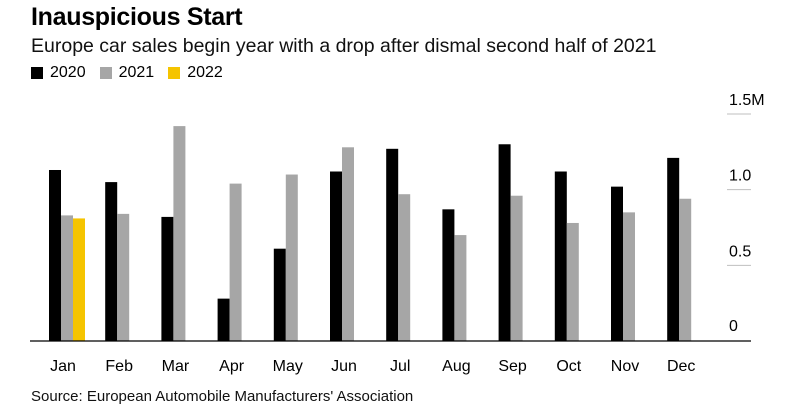  Describe the element at coordinates (629, 276) in the screenshot. I see `bar-2021-nov` at that location.